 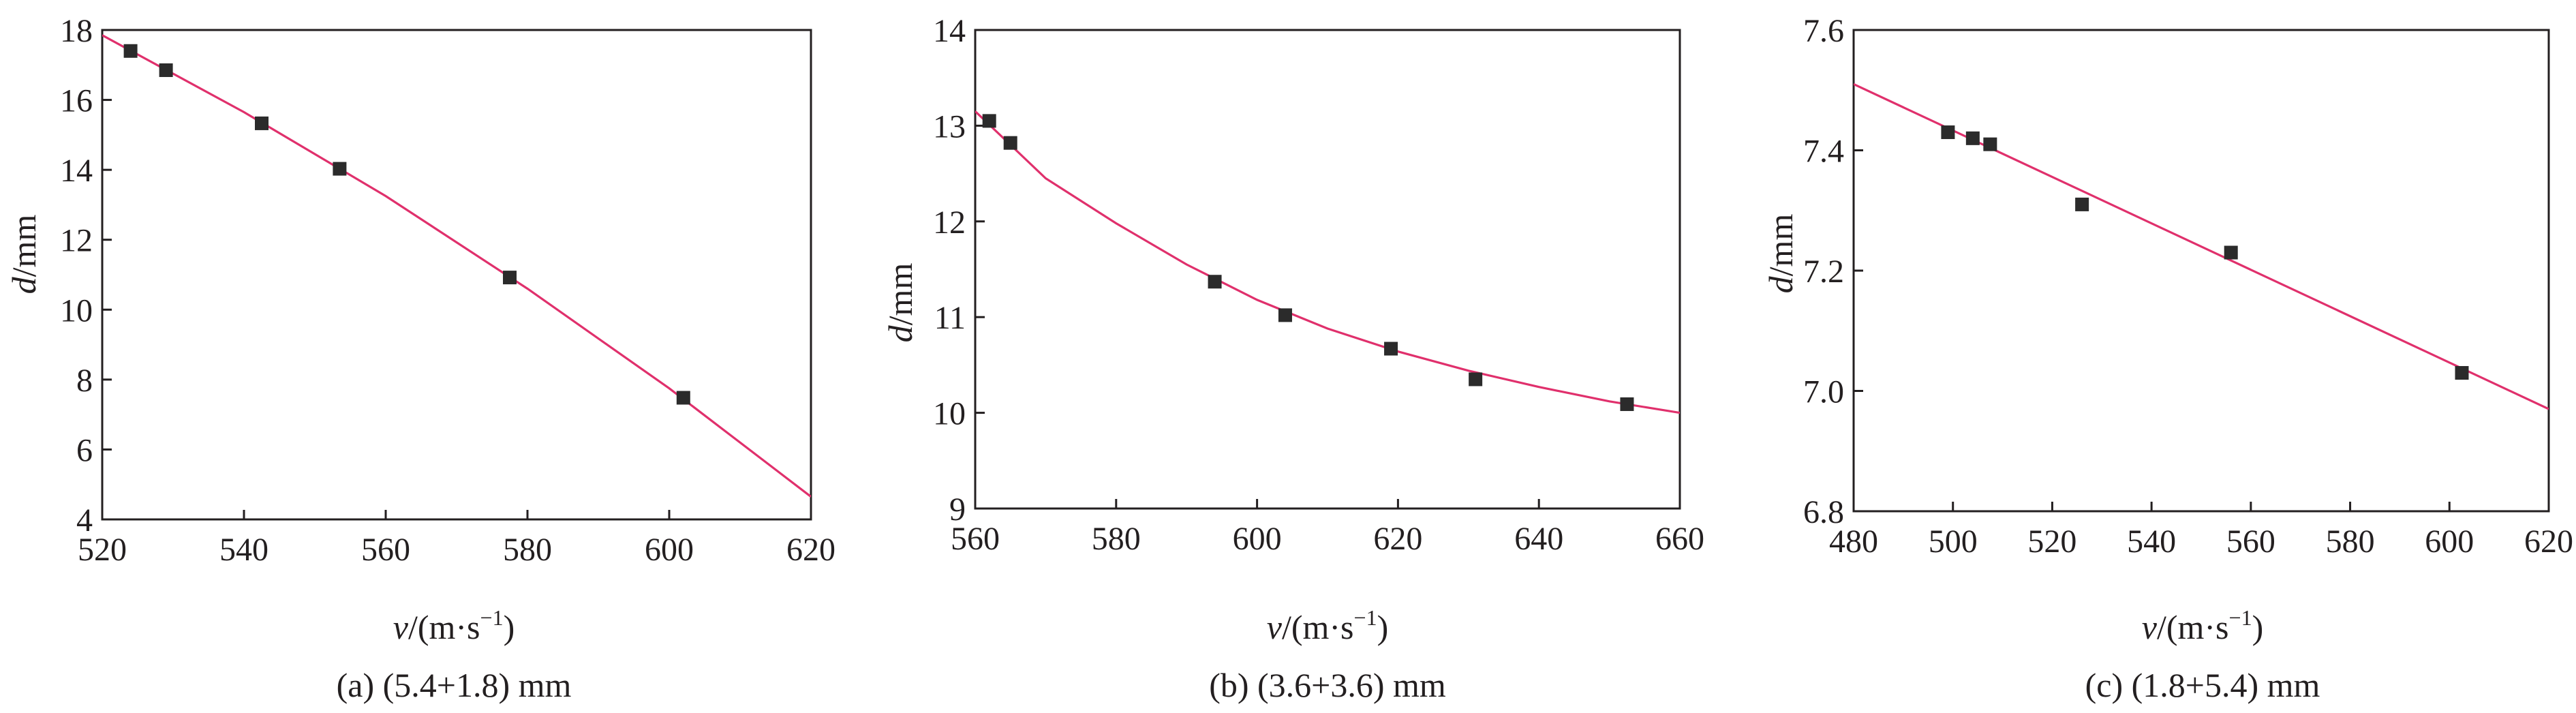 I want to click on panel-b-y-tick-label: 14, so click(x=950, y=31).